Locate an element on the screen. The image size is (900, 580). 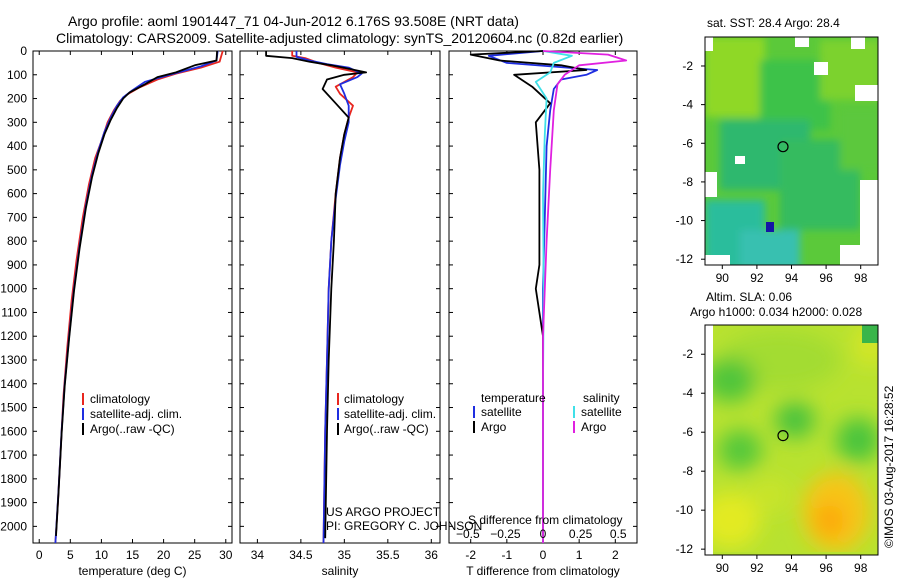
y-tick-label: 1900 is located at coordinates (13, 503).